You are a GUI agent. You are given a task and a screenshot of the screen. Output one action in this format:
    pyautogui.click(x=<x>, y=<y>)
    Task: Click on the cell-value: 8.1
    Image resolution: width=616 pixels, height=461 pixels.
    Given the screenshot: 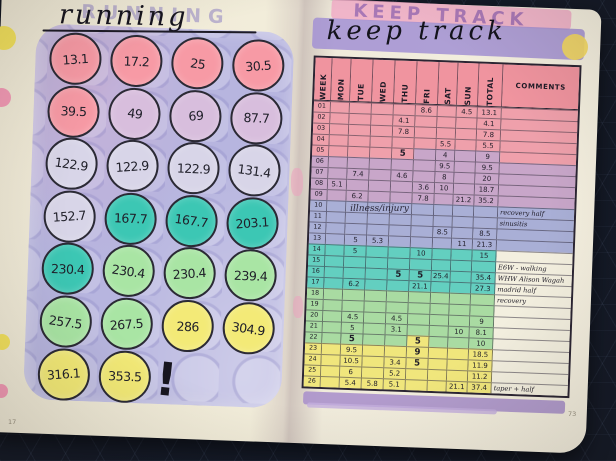 What is the action you would take?
    pyautogui.click(x=481, y=332)
    